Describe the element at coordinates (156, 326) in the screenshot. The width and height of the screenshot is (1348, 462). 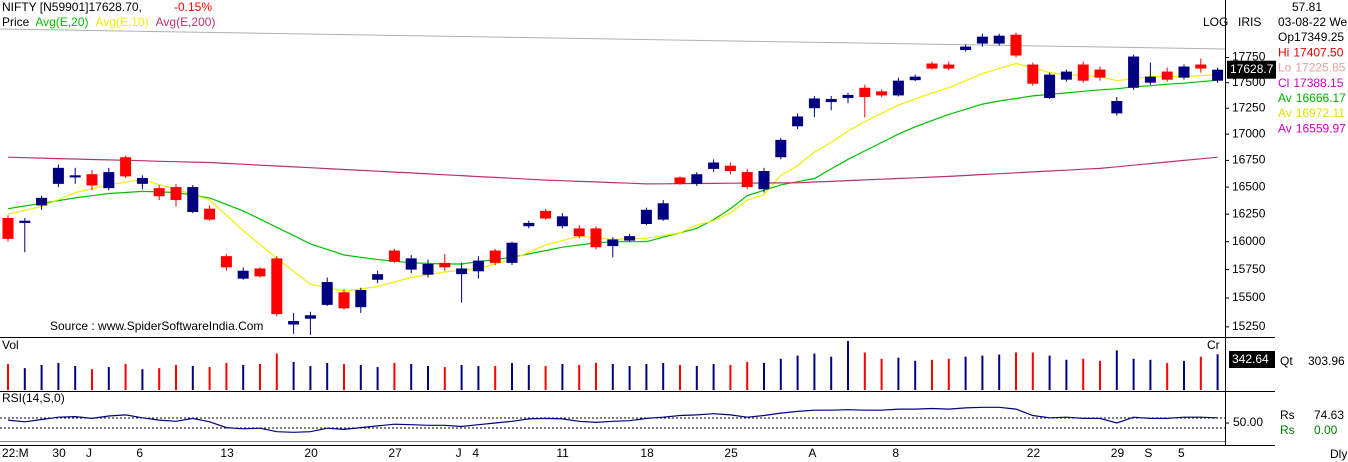
I see `annotation: Source : www.SpiderSoftwareIndia.Com` at that location.